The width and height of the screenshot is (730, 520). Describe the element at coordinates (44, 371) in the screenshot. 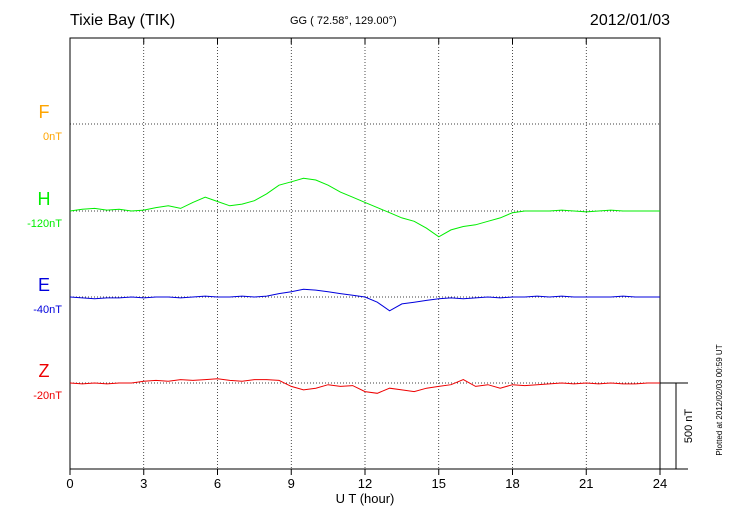

I see `series-label-z: Z` at that location.